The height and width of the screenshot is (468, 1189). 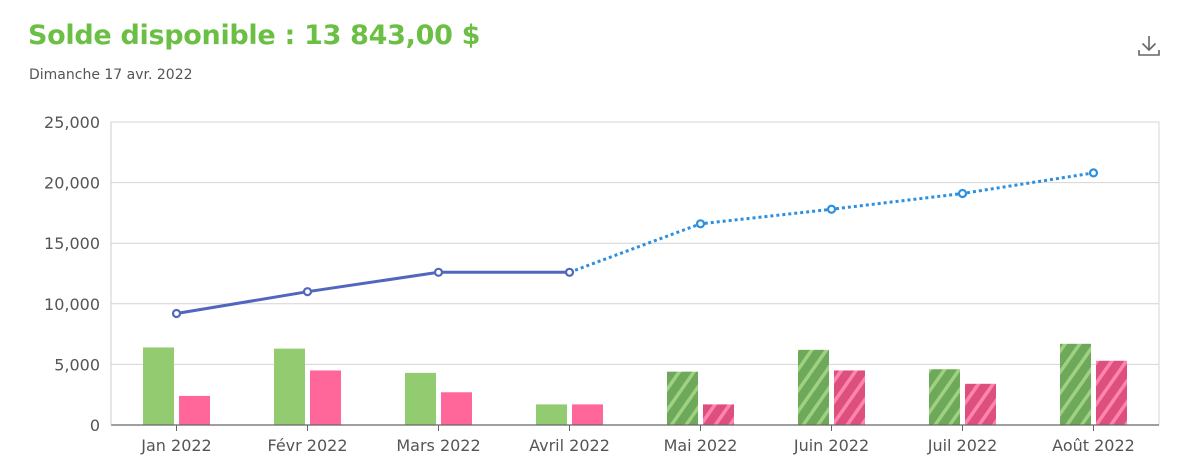 I want to click on x-tick-label: Avril 2022, so click(x=569, y=445).